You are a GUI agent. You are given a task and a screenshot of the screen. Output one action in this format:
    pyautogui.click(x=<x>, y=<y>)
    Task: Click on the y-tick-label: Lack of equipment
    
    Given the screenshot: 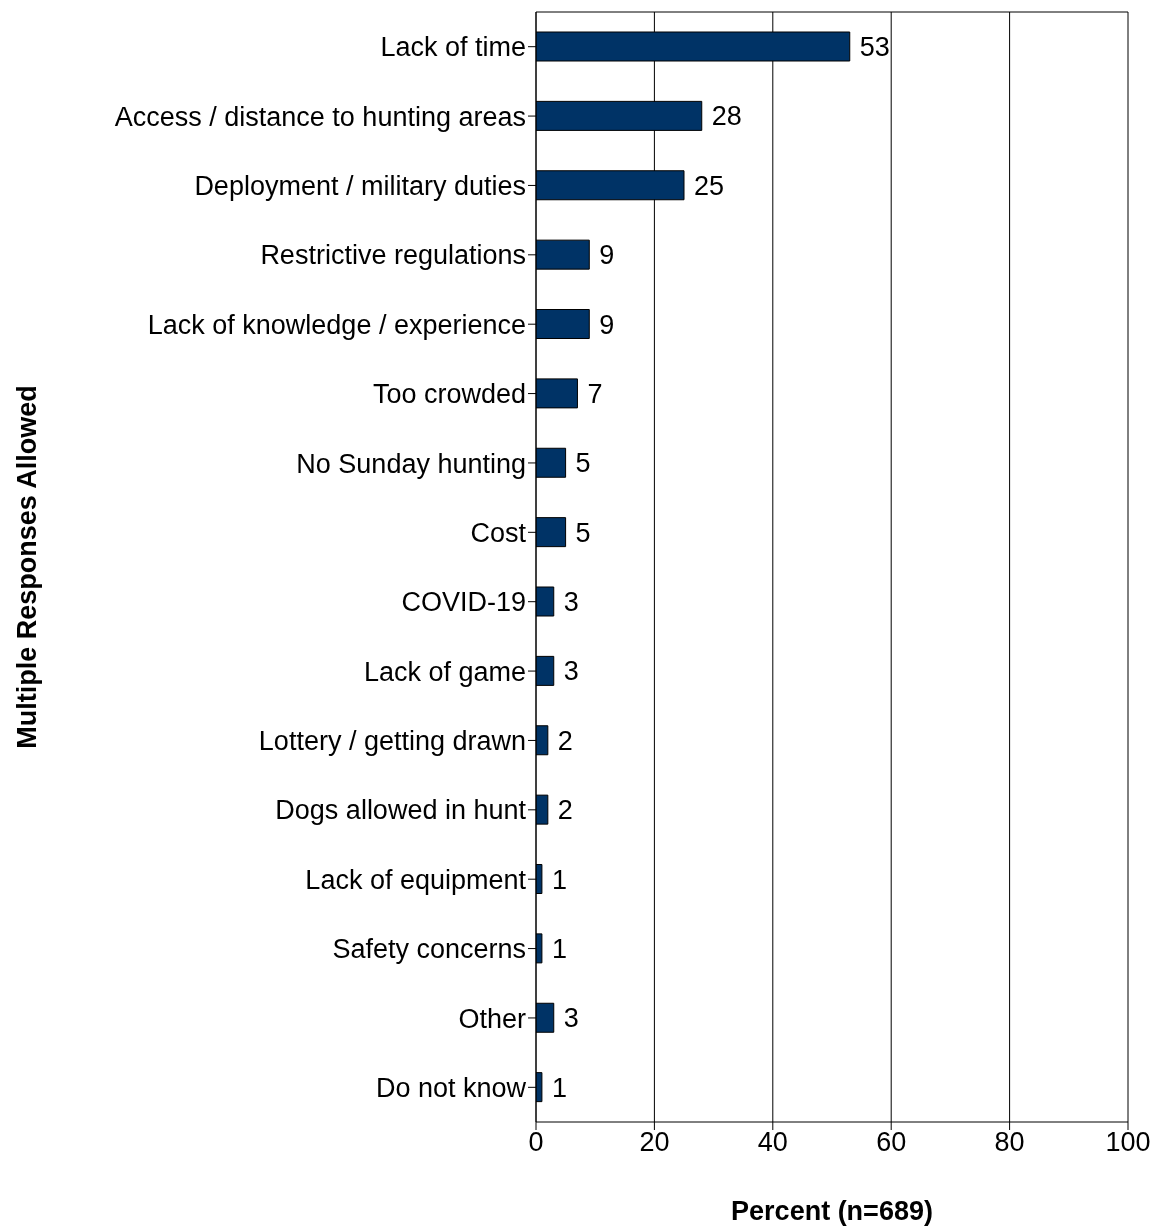 What is the action you would take?
    pyautogui.click(x=416, y=879)
    